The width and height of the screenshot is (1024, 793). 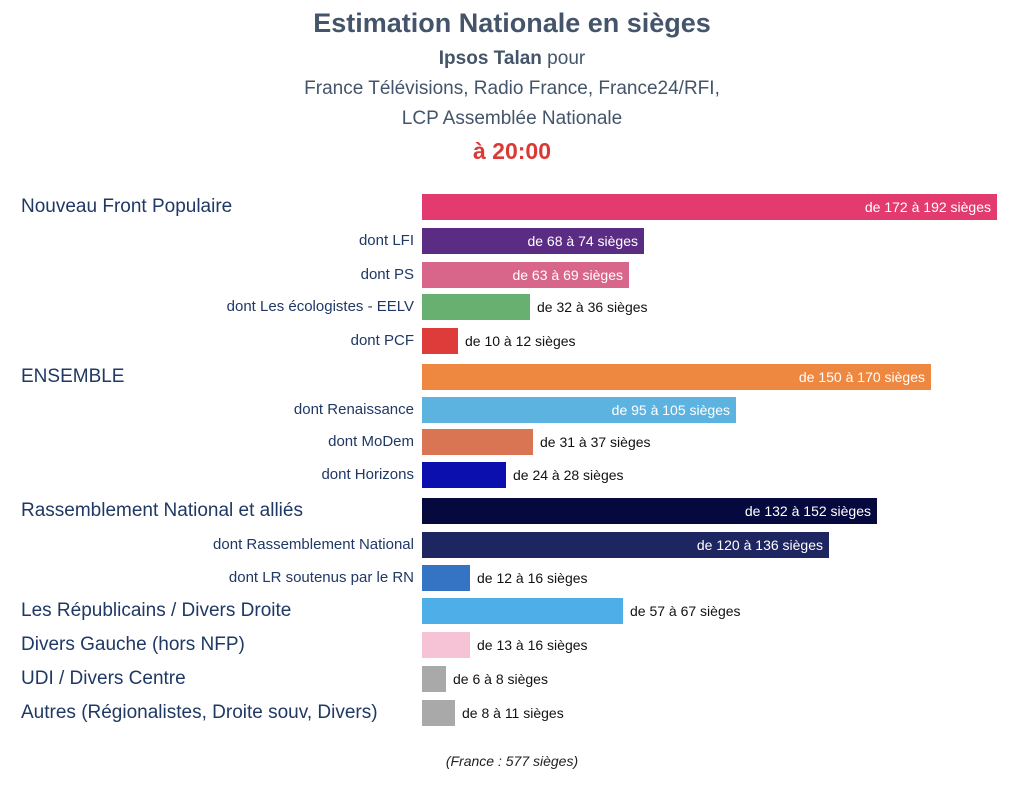 I want to click on subcategory-label: dont Renaissance, so click(x=353, y=409).